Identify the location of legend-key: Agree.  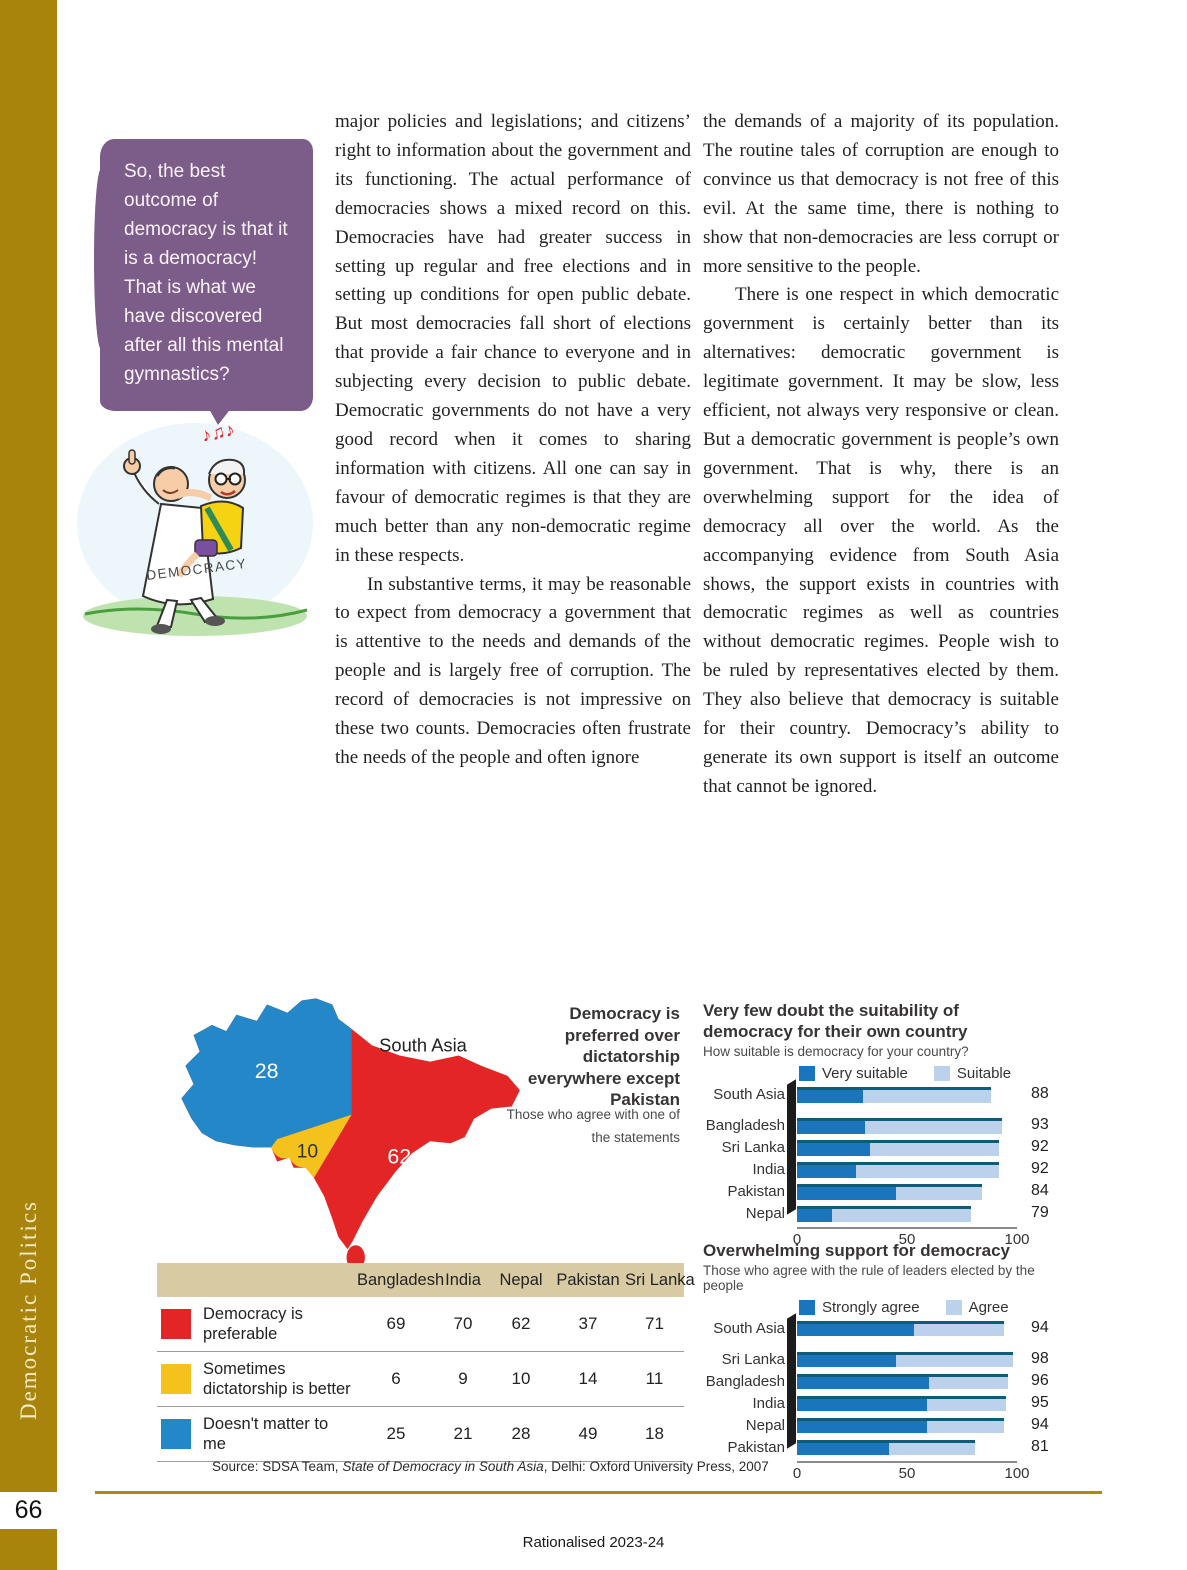
(977, 1307).